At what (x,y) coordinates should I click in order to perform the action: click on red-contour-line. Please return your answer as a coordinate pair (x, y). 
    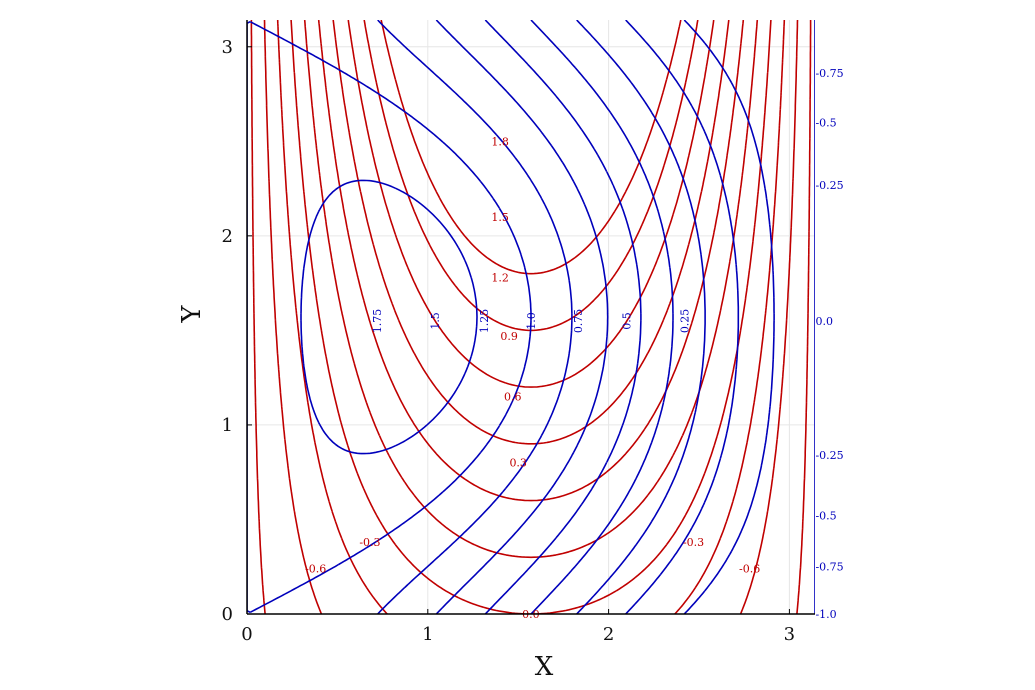
    Looking at the image, I should click on (531, 176).